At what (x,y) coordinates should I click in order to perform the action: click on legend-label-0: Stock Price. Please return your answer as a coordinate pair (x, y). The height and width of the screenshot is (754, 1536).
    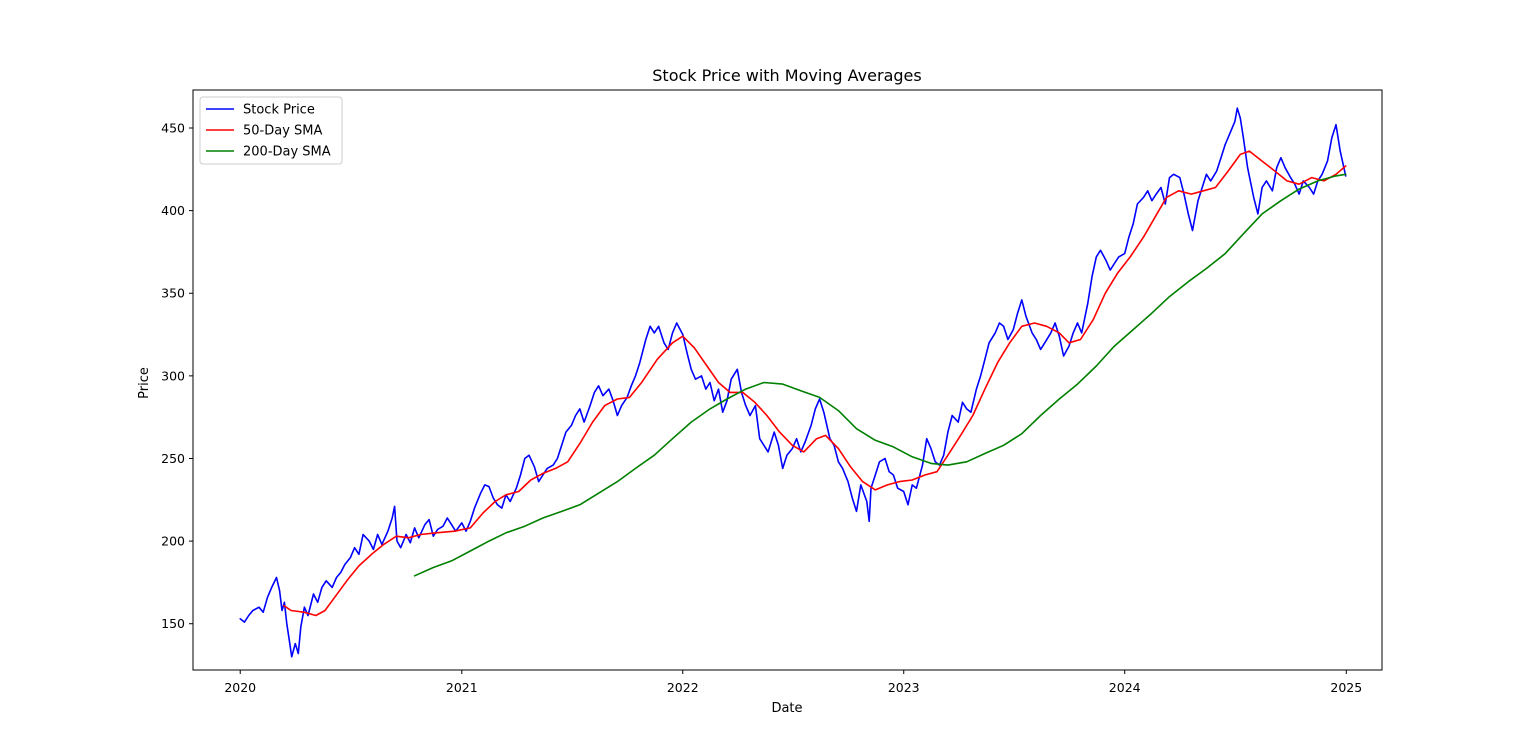
    Looking at the image, I should click on (279, 110).